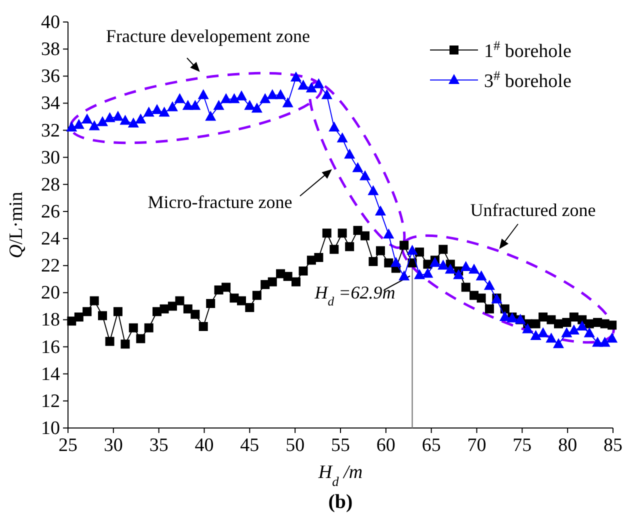 The height and width of the screenshot is (518, 627). What do you see at coordinates (113, 445) in the screenshot?
I see `x-tick-label: 30` at bounding box center [113, 445].